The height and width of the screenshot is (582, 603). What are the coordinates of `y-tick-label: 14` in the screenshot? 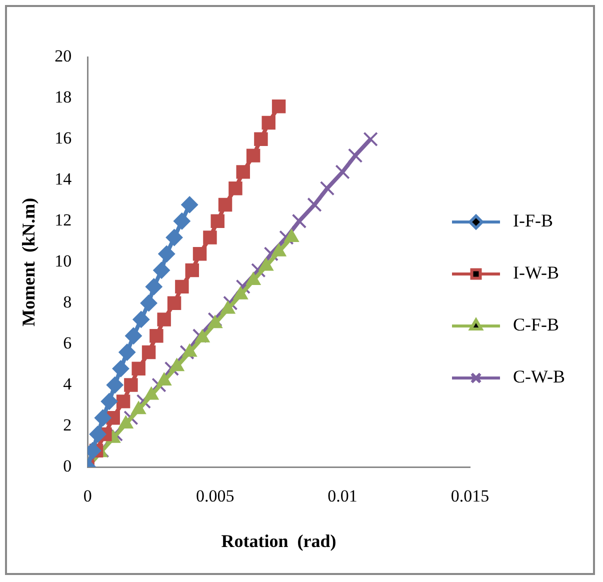 It's located at (63, 179).